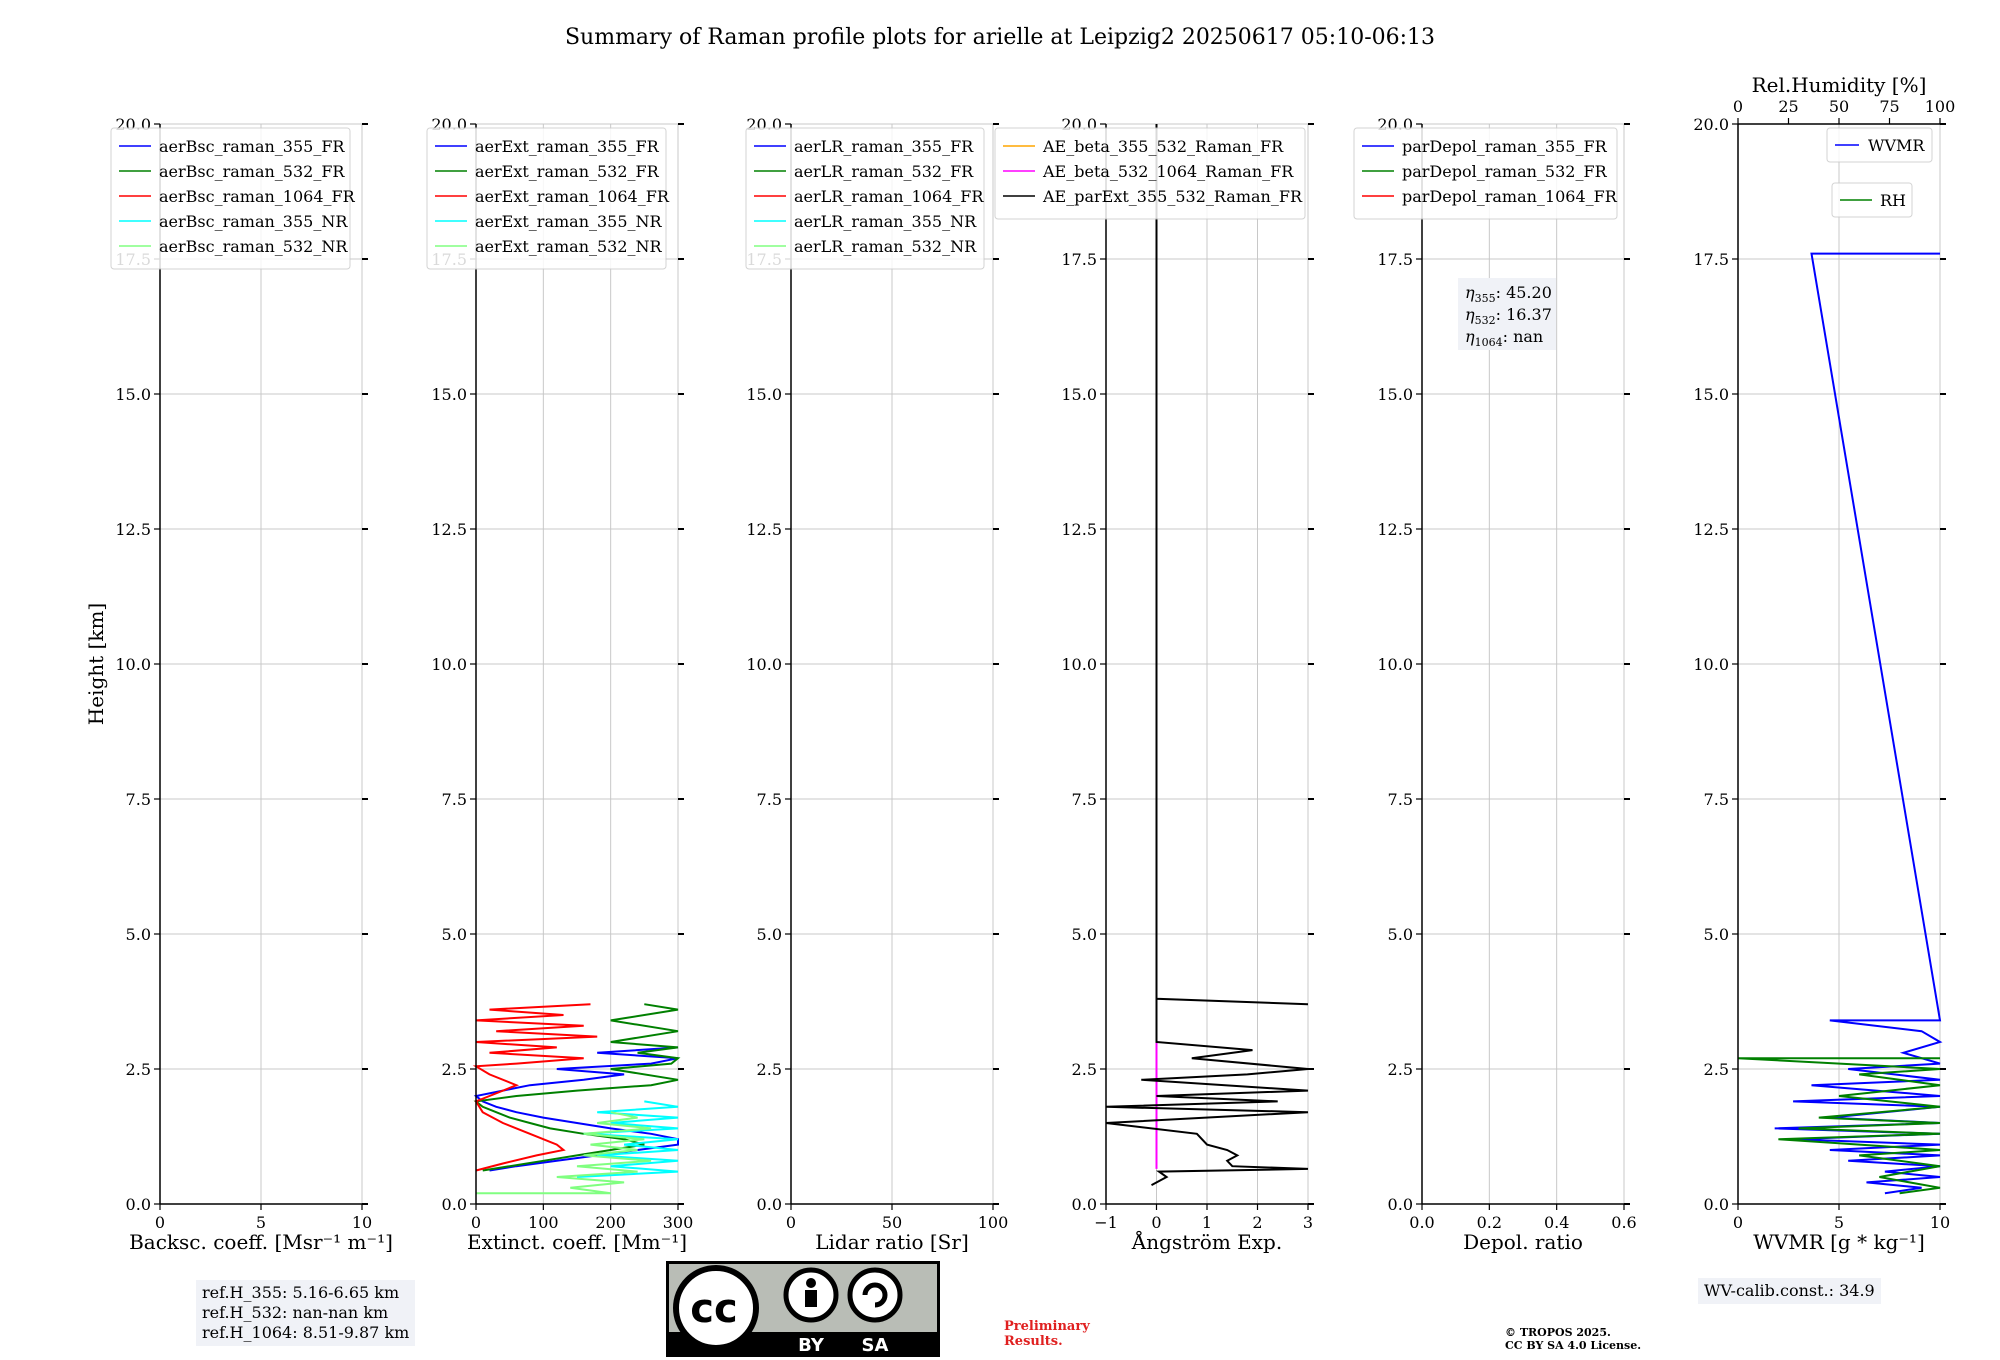 This screenshot has height=1360, width=2000. Describe the element at coordinates (1896, 145) in the screenshot. I see `legend-label: WVMR` at that location.